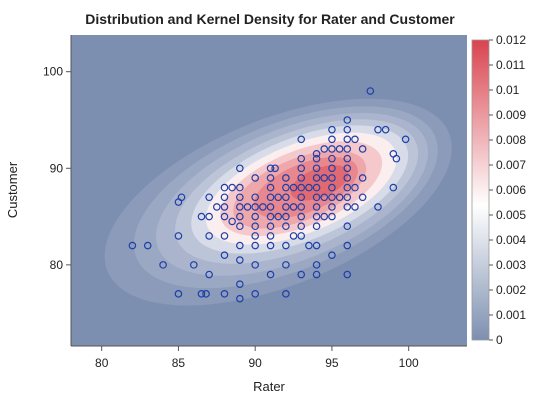 The height and width of the screenshot is (410, 540). I want to click on density-level-0.010, so click(319, 183).